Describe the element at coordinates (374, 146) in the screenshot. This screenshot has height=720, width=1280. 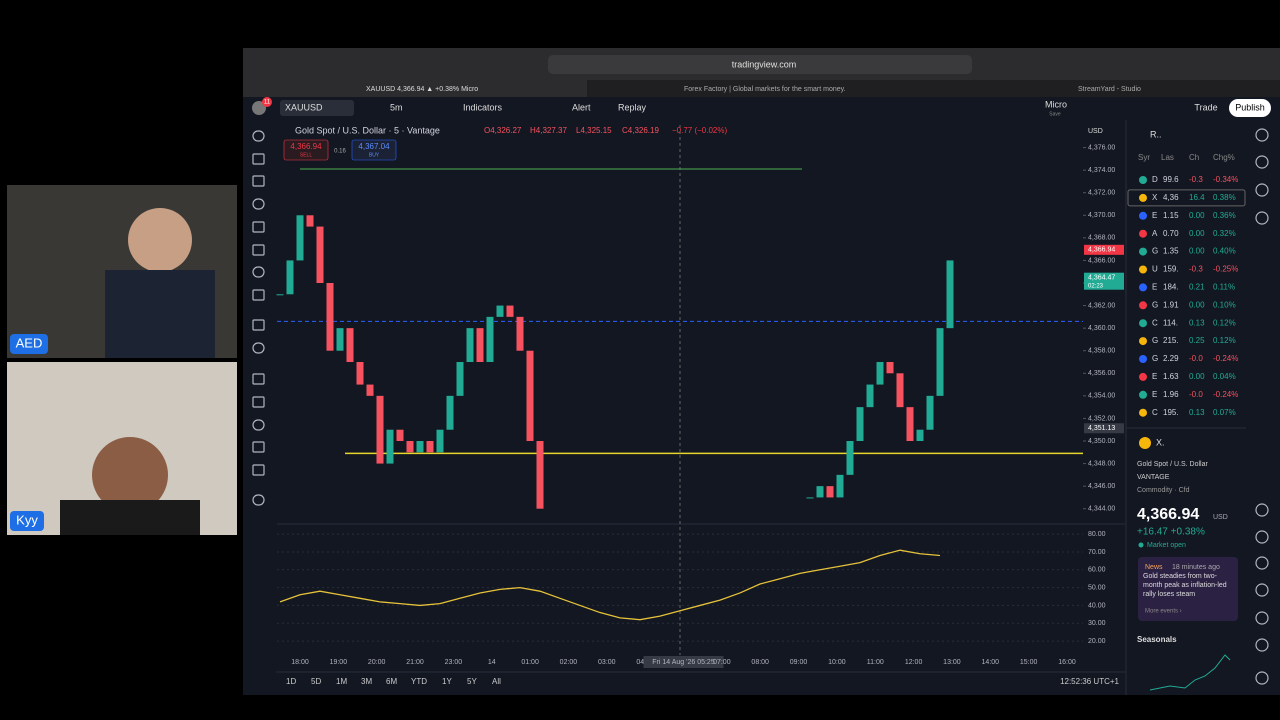
I see `buy-price: 4,367.04` at that location.